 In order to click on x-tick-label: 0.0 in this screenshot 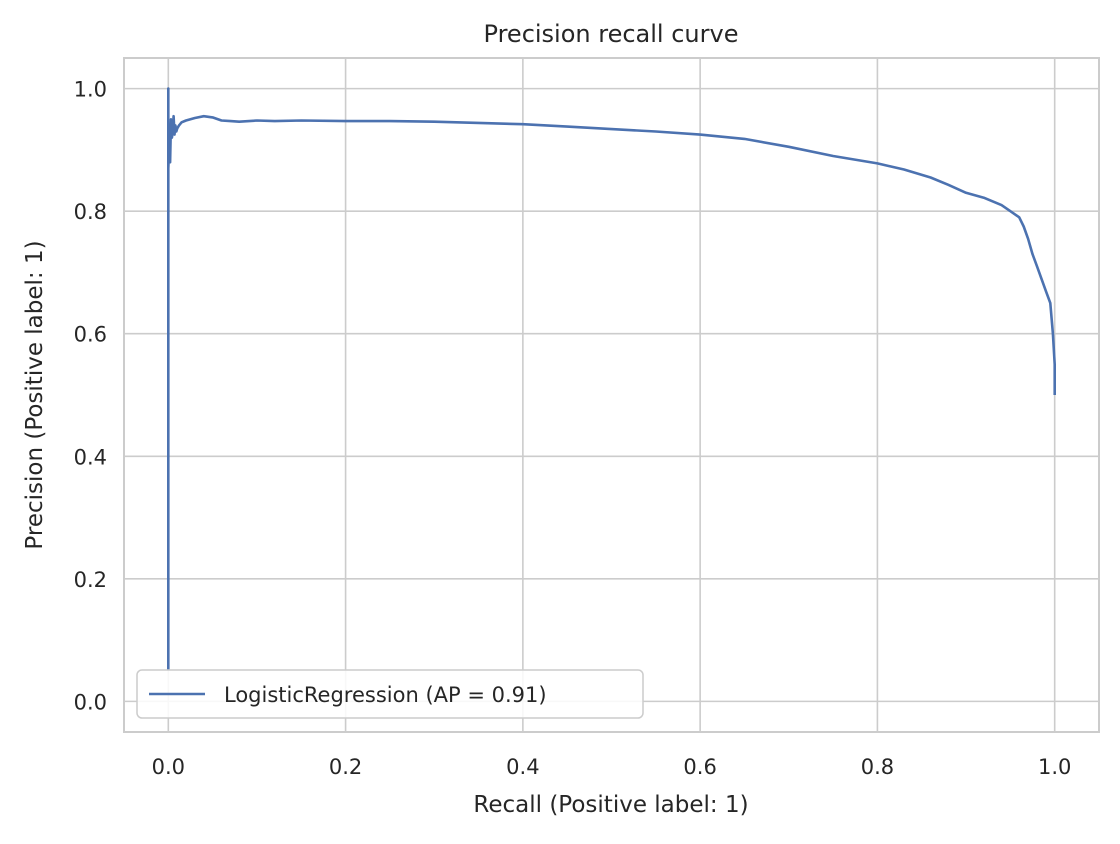, I will do `click(168, 767)`.